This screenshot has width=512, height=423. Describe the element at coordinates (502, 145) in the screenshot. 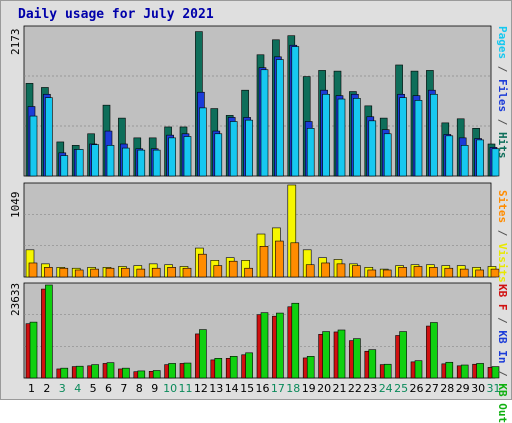

I see `legend-entry: Hits` at that location.